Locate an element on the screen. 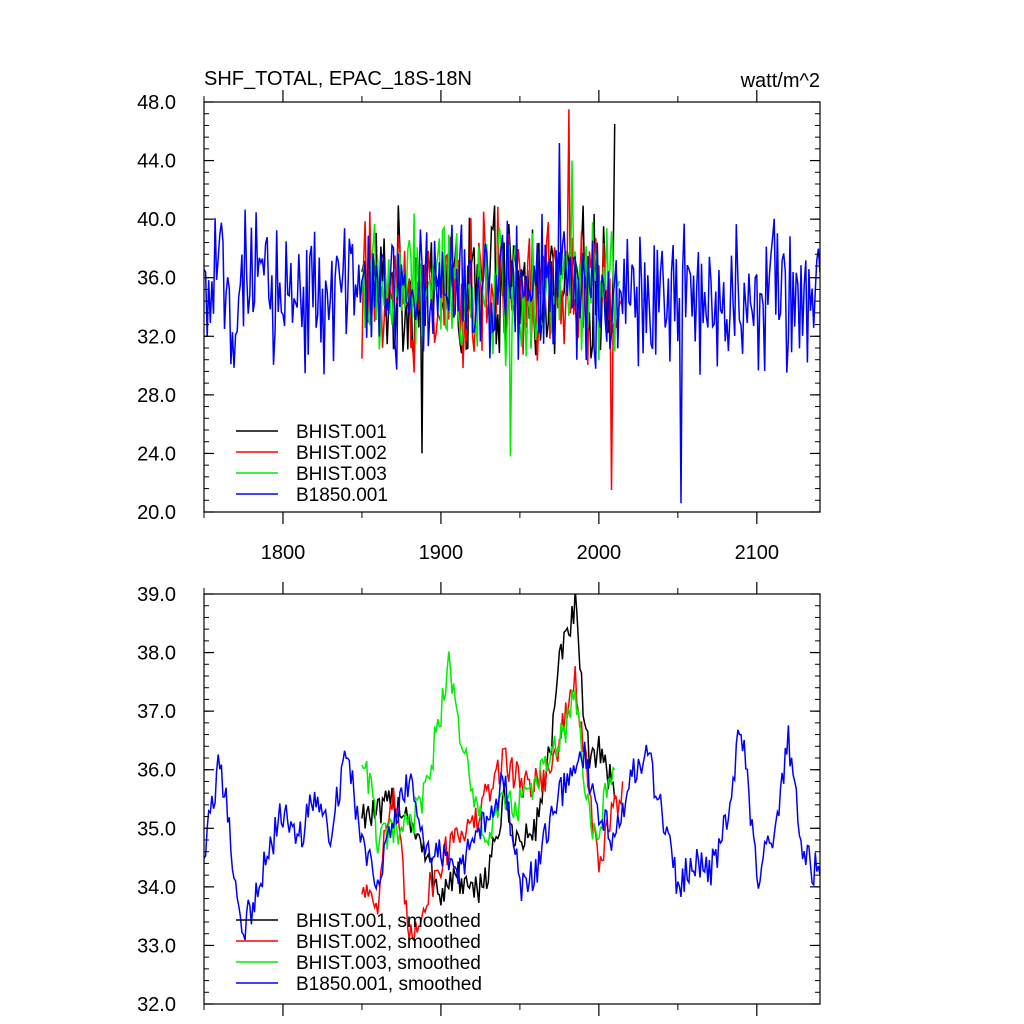 Image resolution: width=1024 pixels, height=1024 pixels. bottom-legend-label: BHIST.001, smoothed is located at coordinates (388, 921).